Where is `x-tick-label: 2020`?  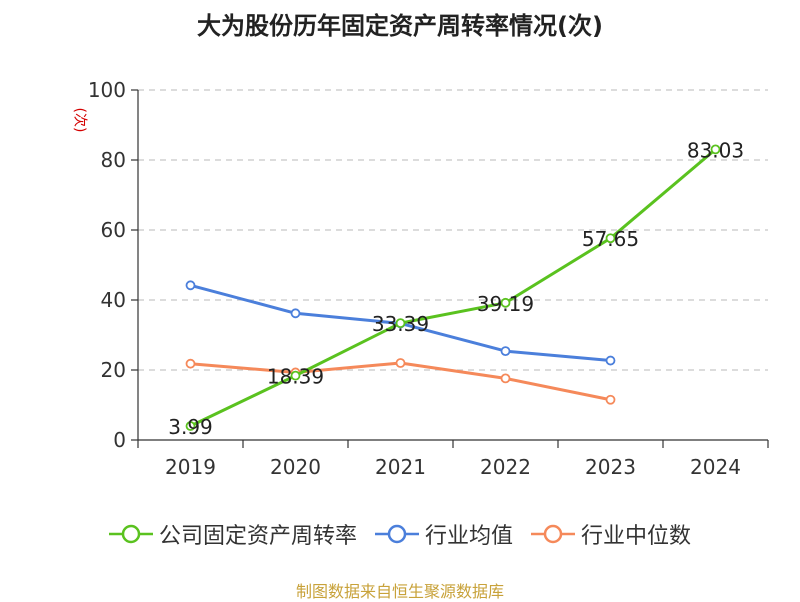 x-tick-label: 2020 is located at coordinates (295, 467).